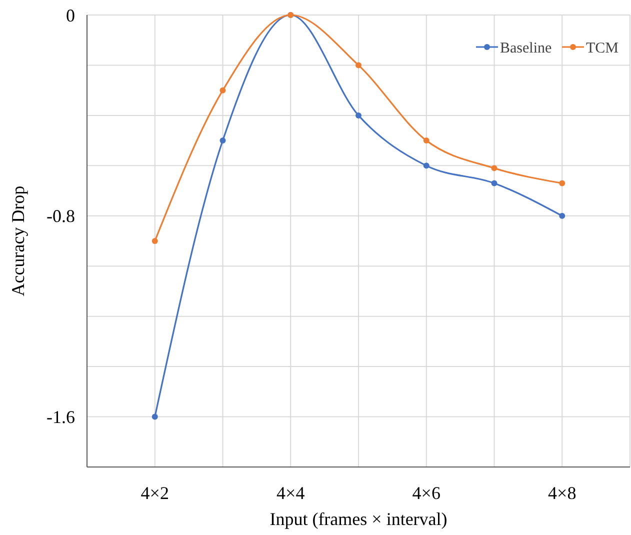 This screenshot has width=631, height=535. What do you see at coordinates (154, 493) in the screenshot?
I see `x-tick-label: 4×2` at bounding box center [154, 493].